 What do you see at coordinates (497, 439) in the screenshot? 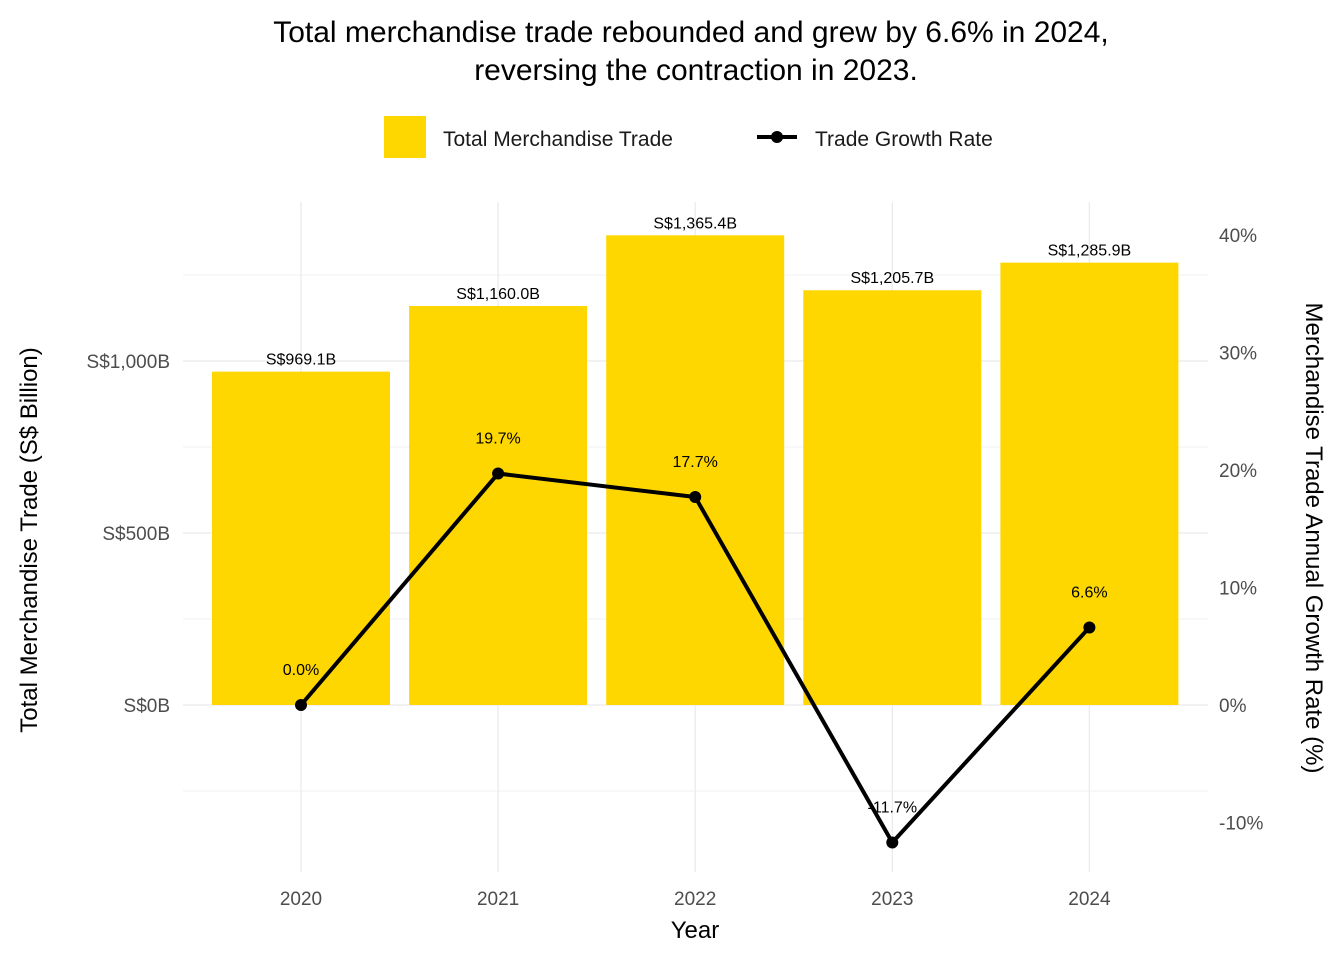
I see `growth-value-label: 19.7%` at bounding box center [497, 439].